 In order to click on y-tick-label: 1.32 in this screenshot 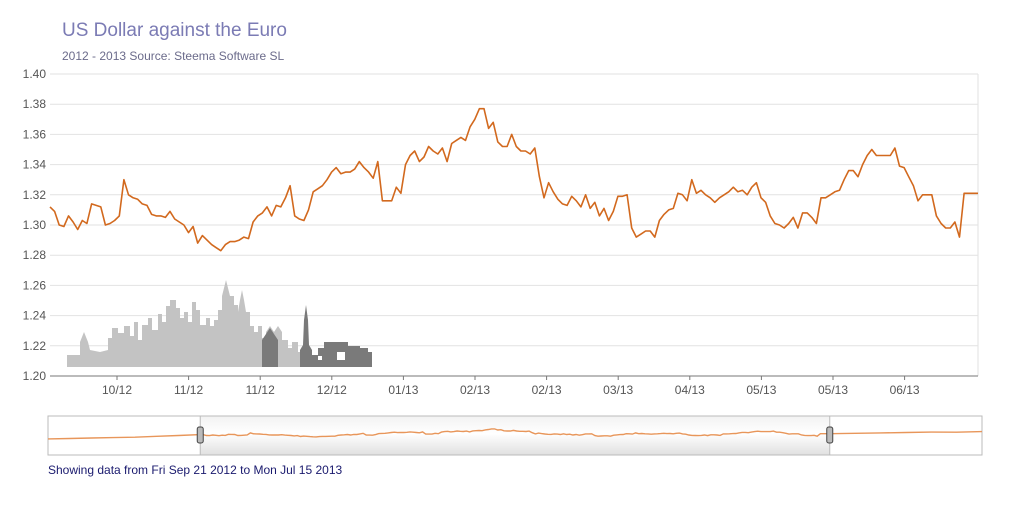, I will do `click(35, 195)`.